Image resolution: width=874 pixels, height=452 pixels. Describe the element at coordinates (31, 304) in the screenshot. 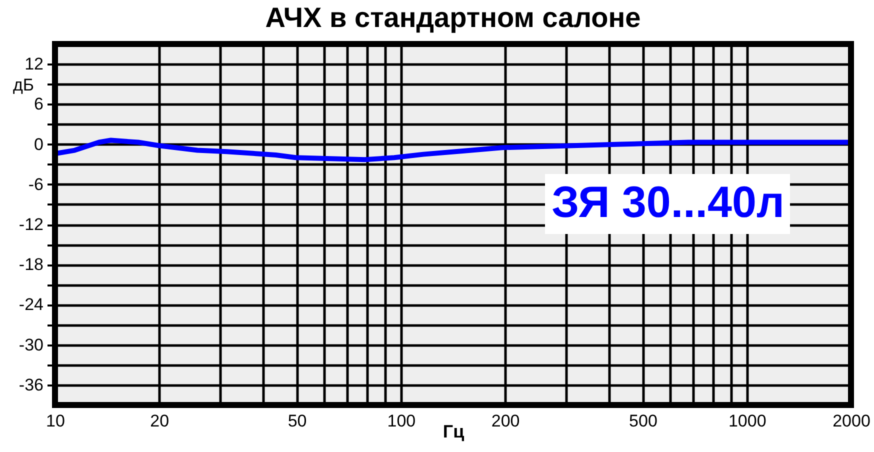

I see `y-tick-label: -24` at that location.